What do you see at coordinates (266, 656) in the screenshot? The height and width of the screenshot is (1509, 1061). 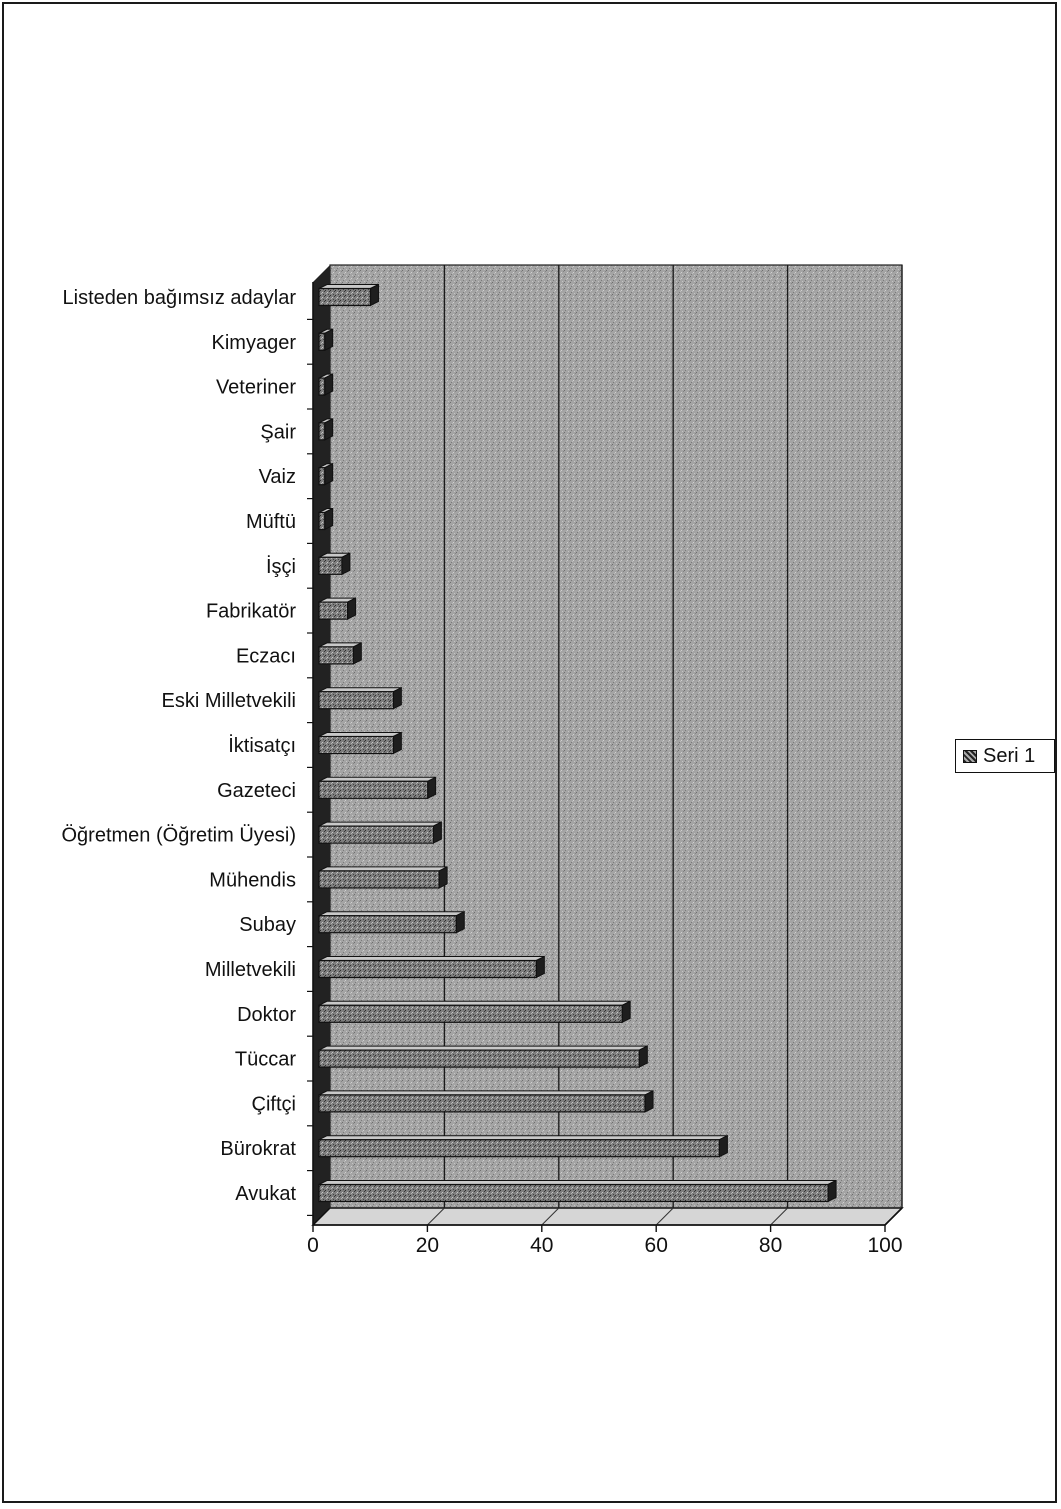 I see `category-label: Eczacı` at bounding box center [266, 656].